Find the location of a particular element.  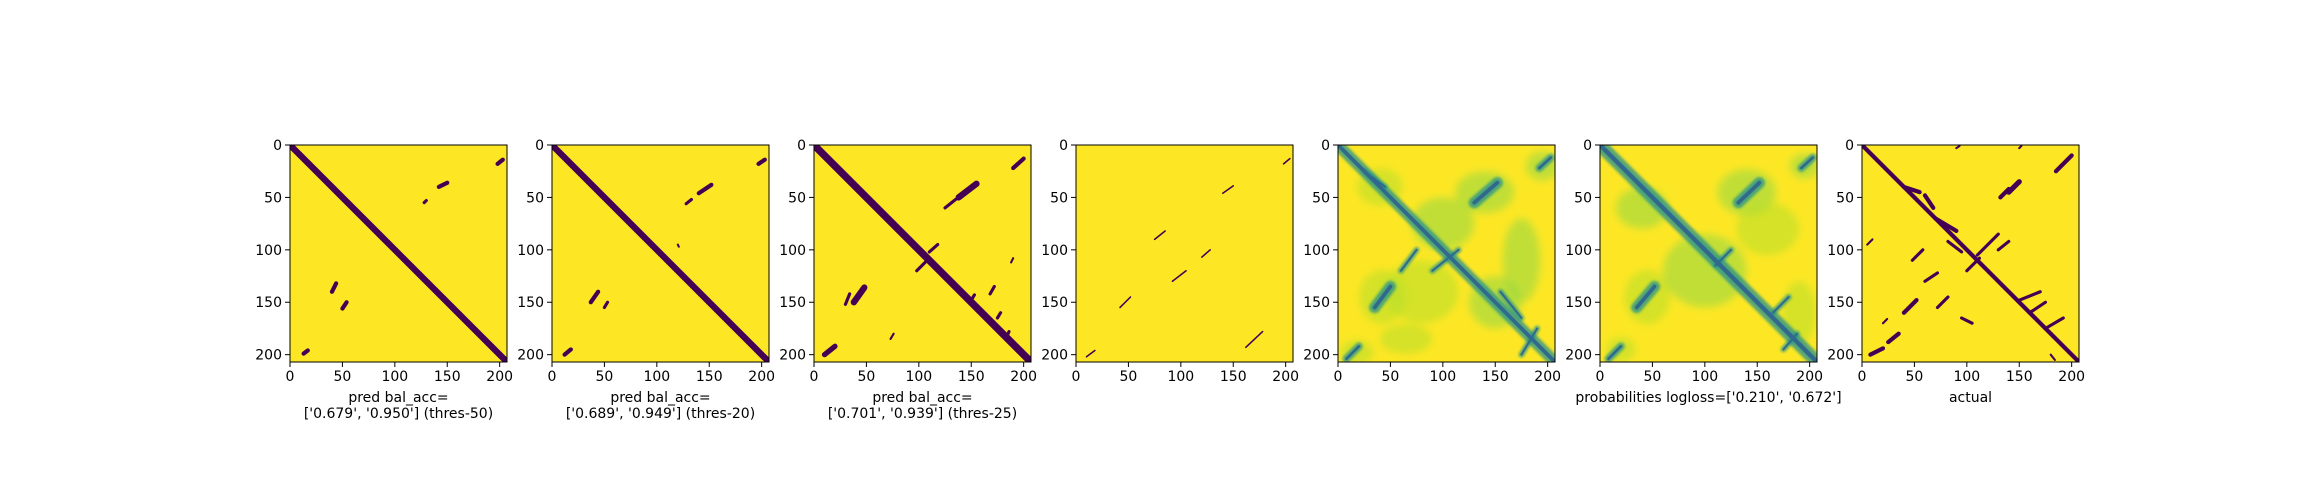

y-tick-label: 200 is located at coordinates (1316, 356).